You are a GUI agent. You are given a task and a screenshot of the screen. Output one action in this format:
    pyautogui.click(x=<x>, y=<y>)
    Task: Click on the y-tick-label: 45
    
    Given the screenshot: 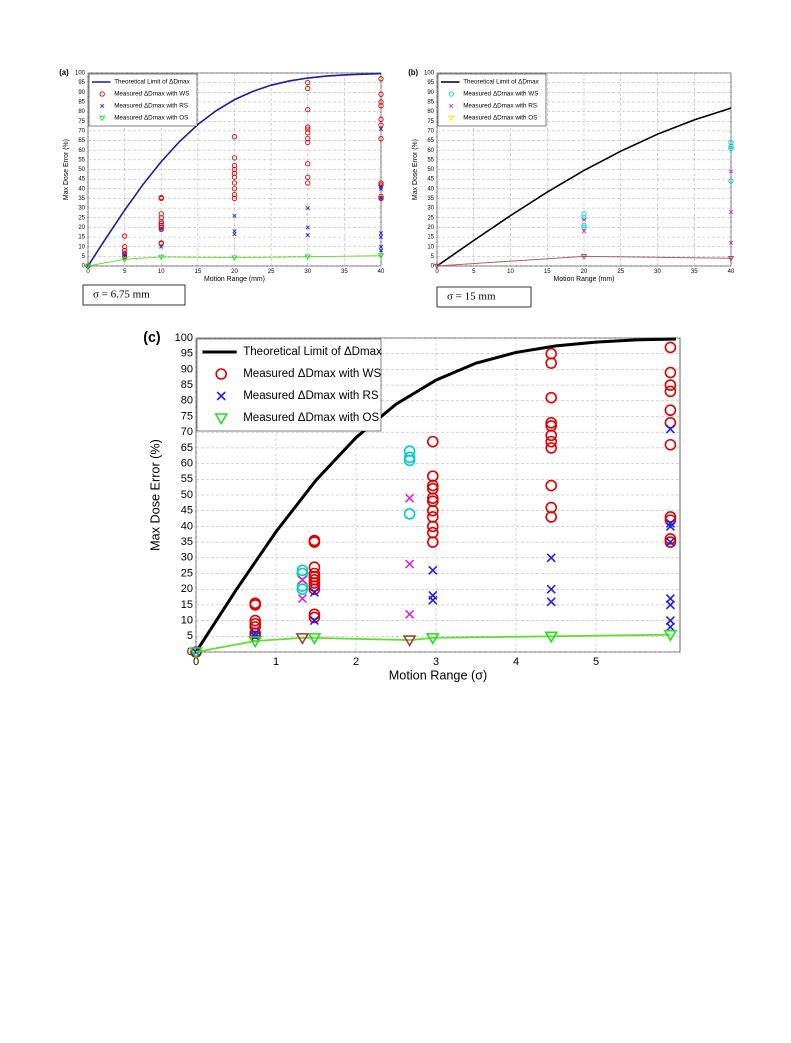 What is the action you would take?
    pyautogui.click(x=430, y=180)
    